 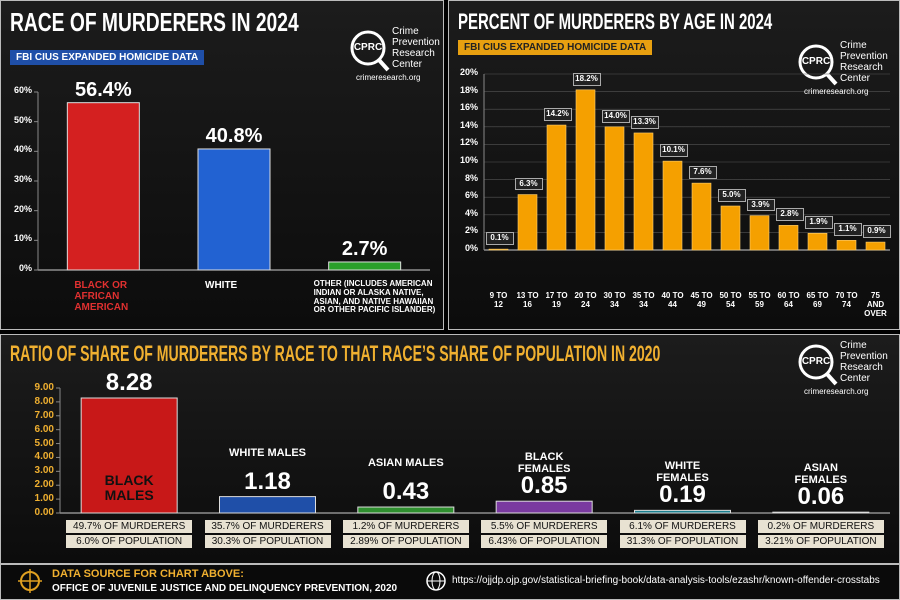 I want to click on y-tick-label: 2%, so click(x=471, y=230).